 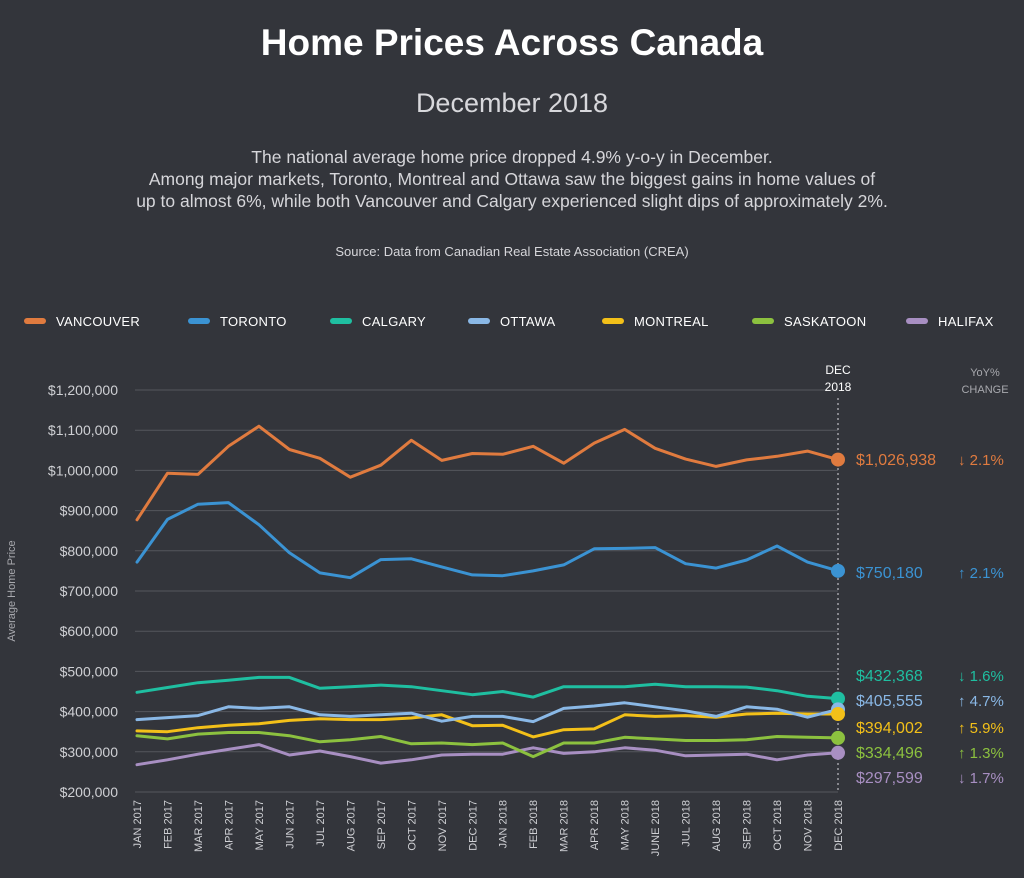 I want to click on dec-marker-label: 2018, so click(x=838, y=387).